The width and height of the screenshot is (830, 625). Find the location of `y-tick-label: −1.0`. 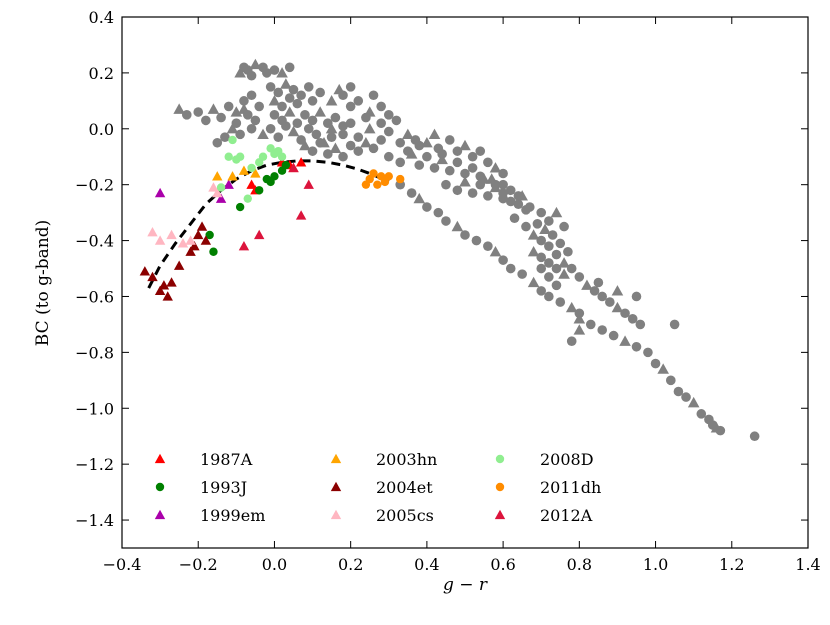

y-tick-label: −1.0 is located at coordinates (94, 408).